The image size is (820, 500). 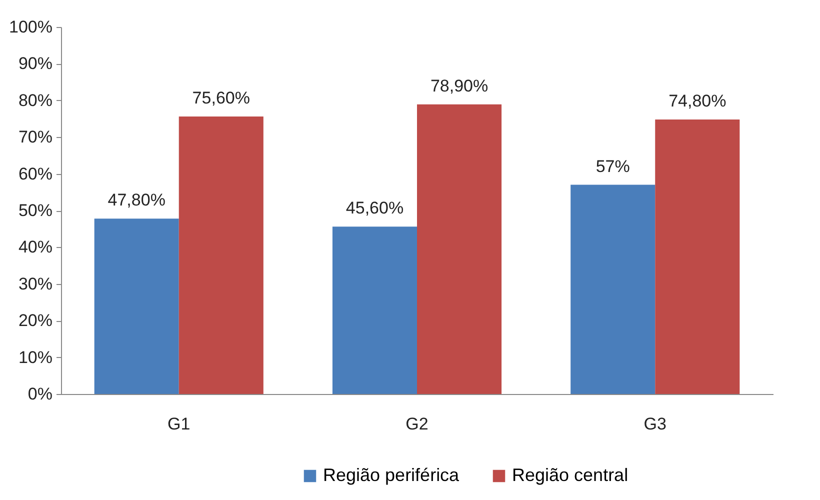 What do you see at coordinates (137, 200) in the screenshot?
I see `data-label: 47,80%` at bounding box center [137, 200].